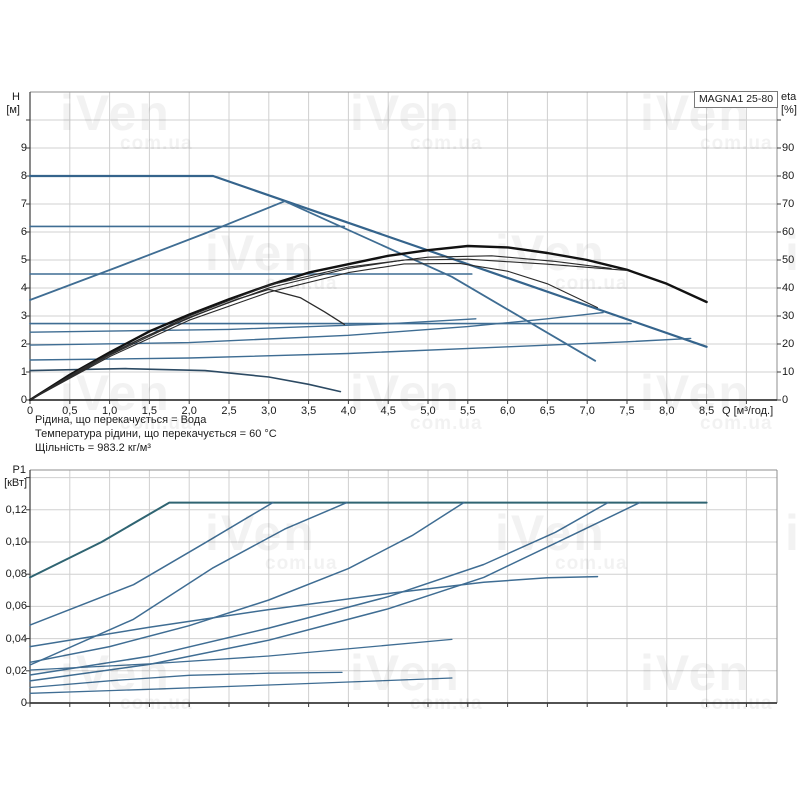  I want to click on pp3-fall-curve, so click(440, 281).